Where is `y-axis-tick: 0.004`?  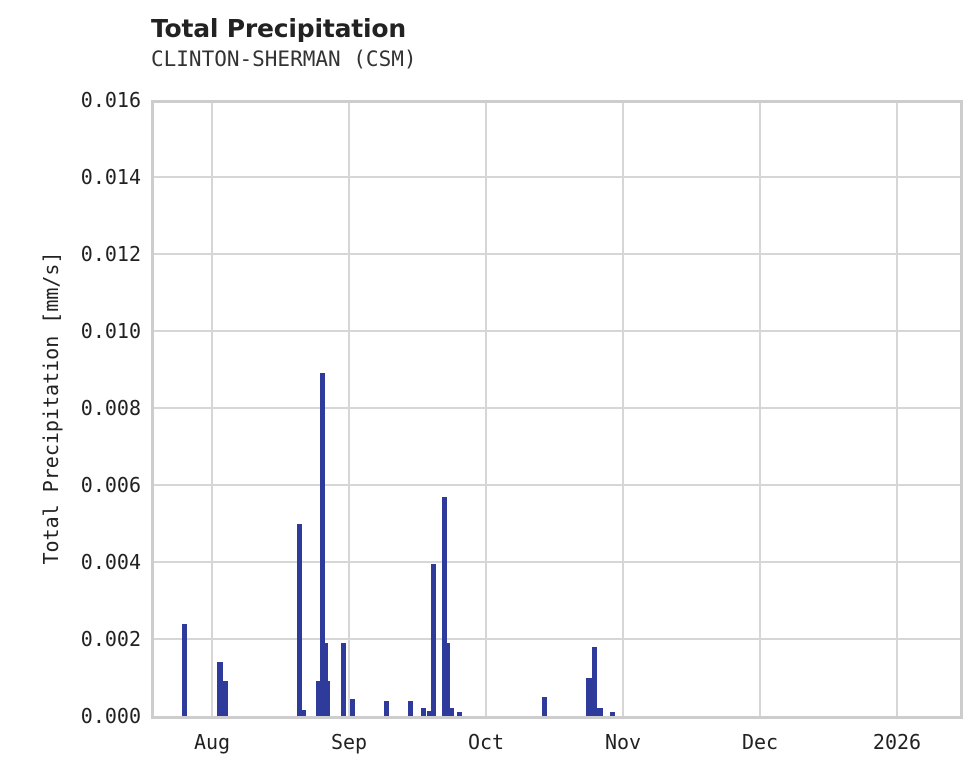
y-axis-tick: 0.004 is located at coordinates (110, 562).